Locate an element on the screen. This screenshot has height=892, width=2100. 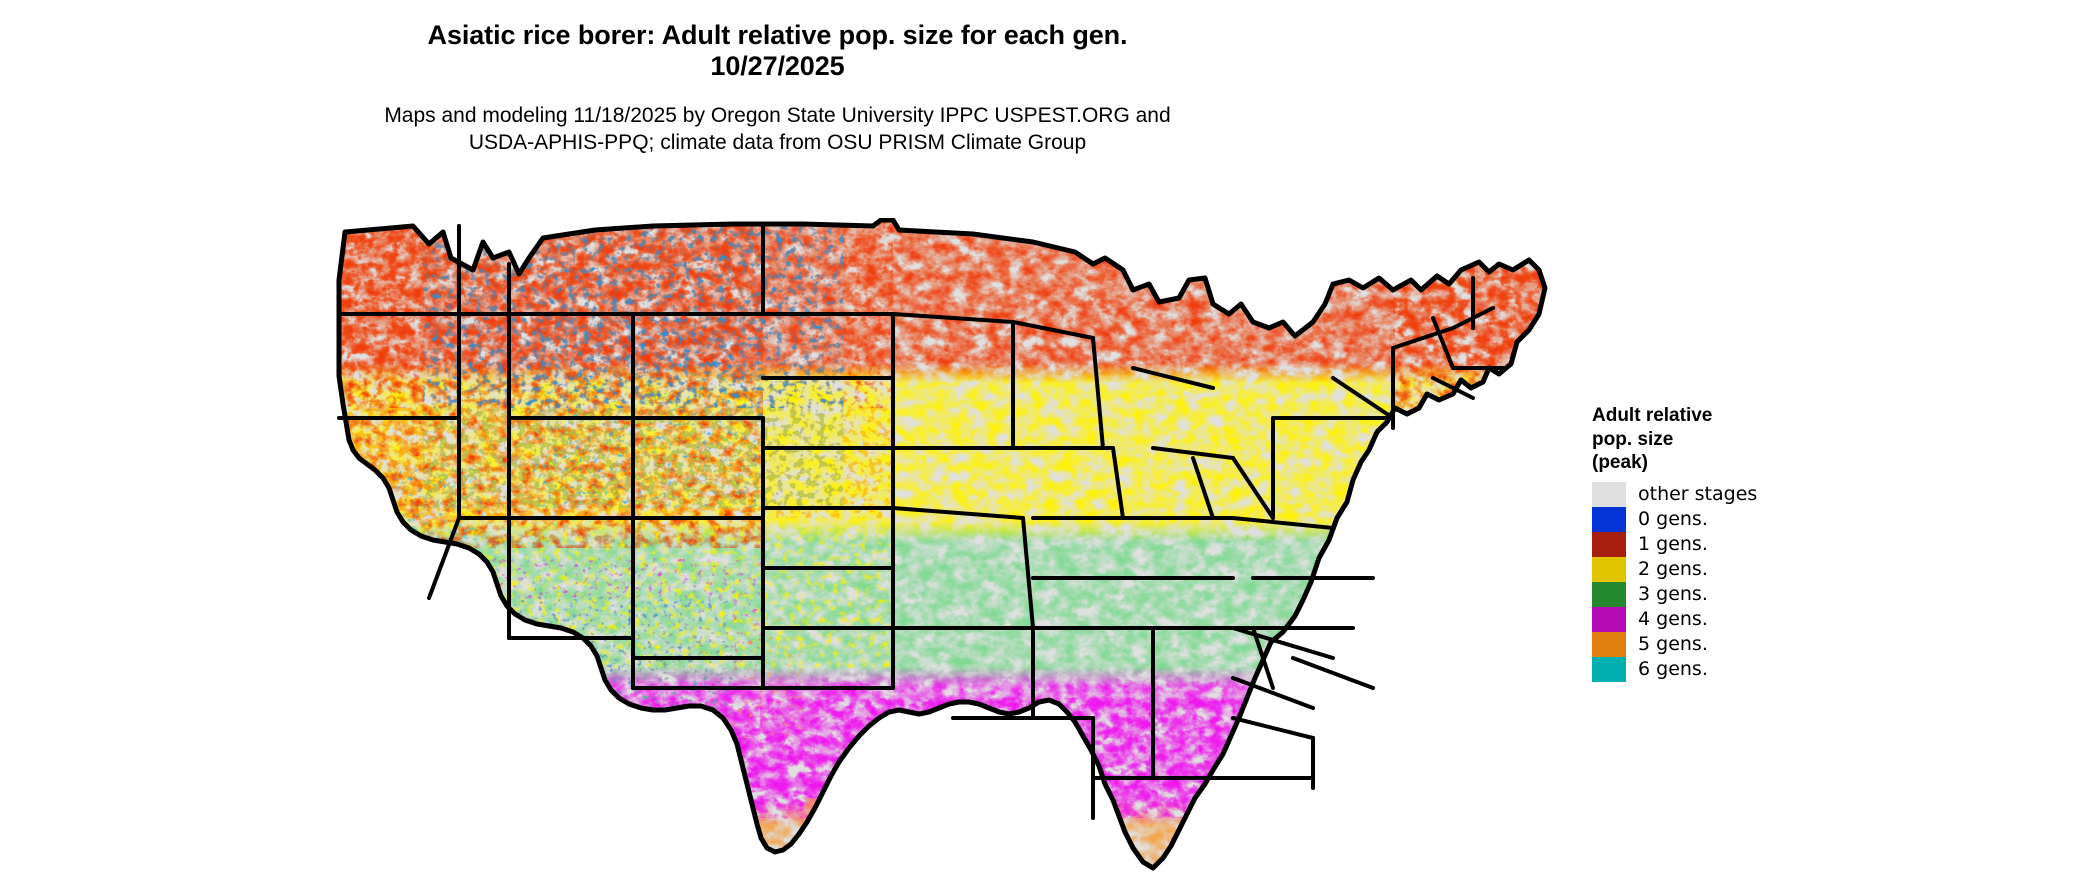
legend-item: 1 gens. is located at coordinates (1742, 544).